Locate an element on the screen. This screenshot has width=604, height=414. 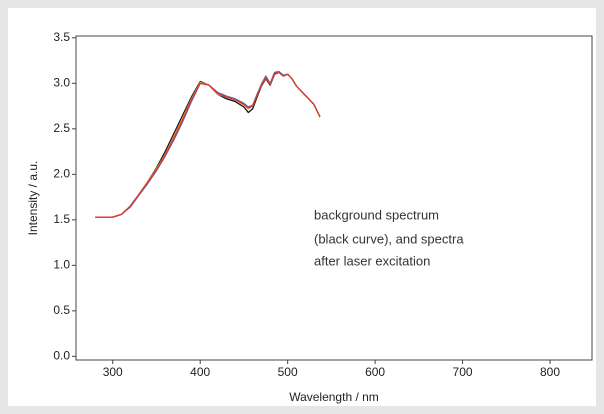
y-tick-label: 0.0 is located at coordinates (61, 356).